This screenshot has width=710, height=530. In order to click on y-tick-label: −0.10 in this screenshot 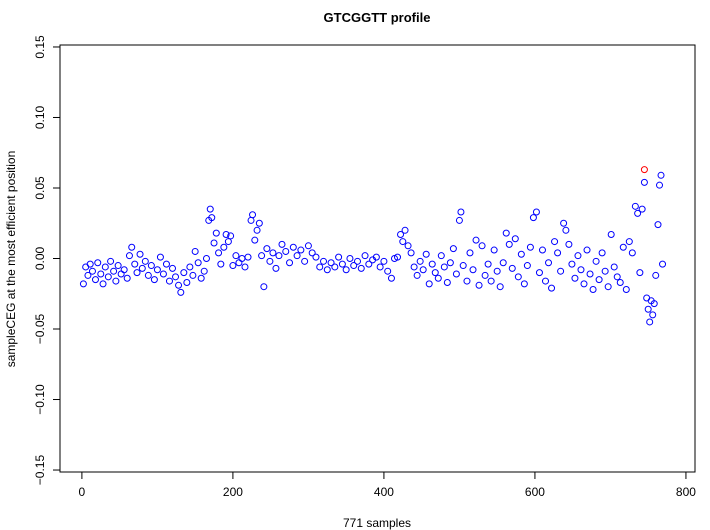, I will do `click(40, 399)`.